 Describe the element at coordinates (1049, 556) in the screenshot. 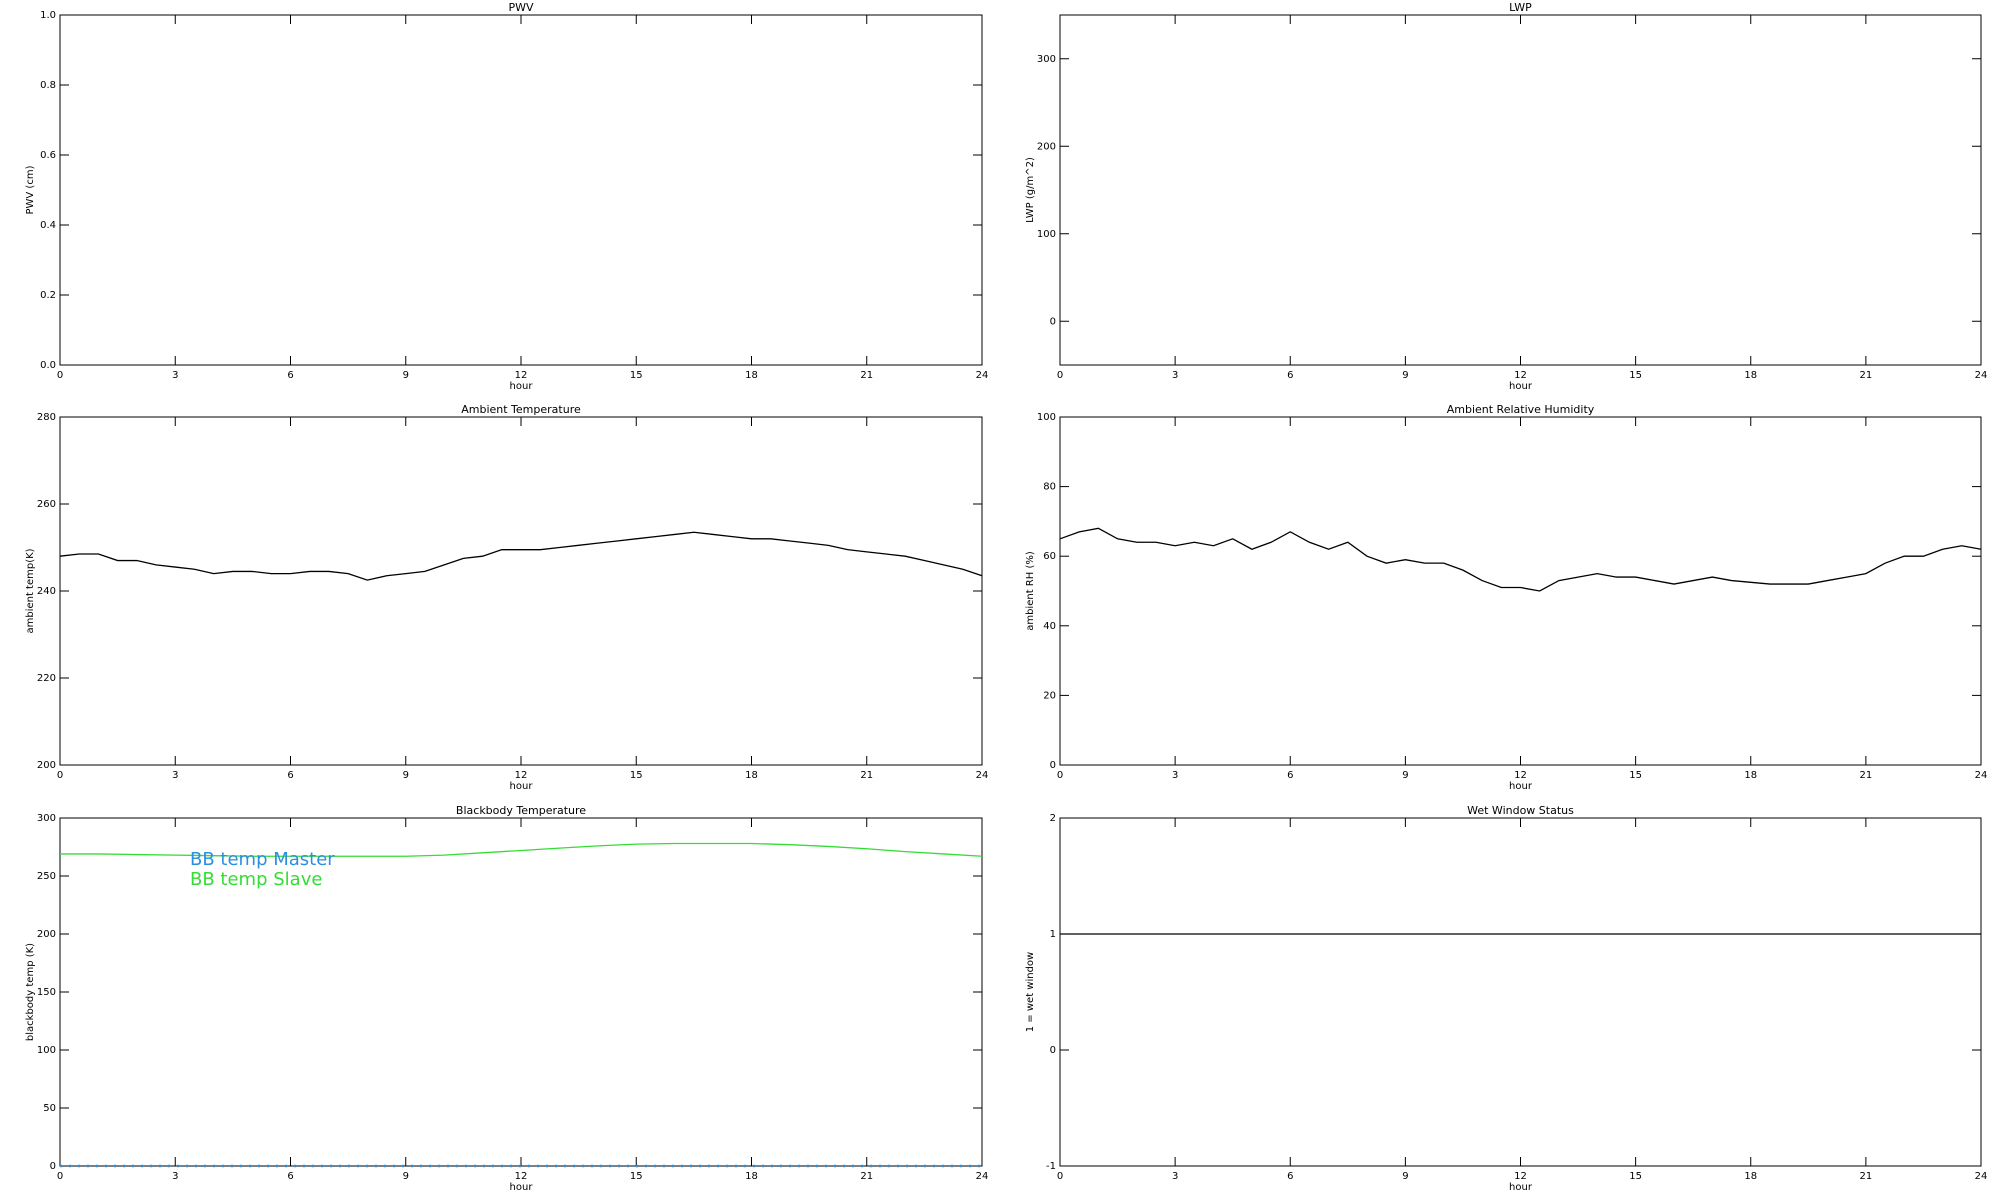

I see `y-tick-label: 60` at that location.